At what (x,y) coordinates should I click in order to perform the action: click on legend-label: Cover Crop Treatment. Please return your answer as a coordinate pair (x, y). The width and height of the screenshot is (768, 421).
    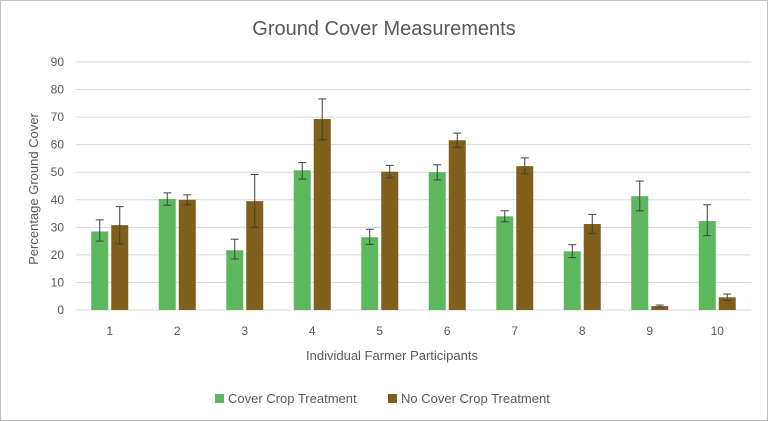
    Looking at the image, I should click on (292, 398).